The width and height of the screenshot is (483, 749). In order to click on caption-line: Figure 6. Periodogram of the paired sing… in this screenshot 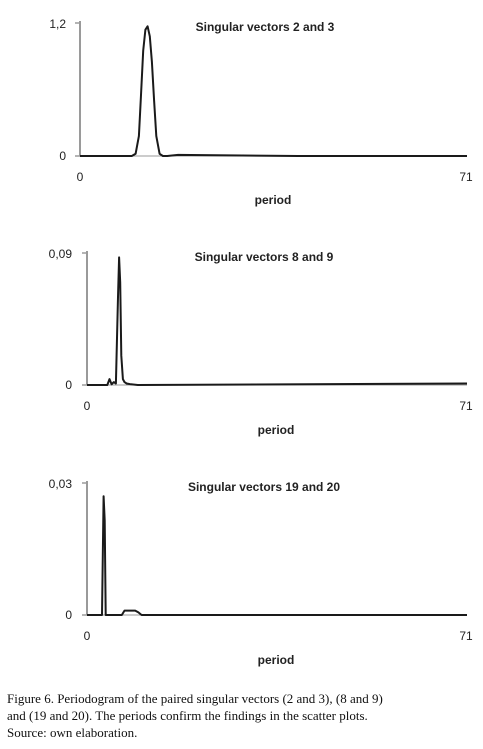, I will do `click(195, 698)`.